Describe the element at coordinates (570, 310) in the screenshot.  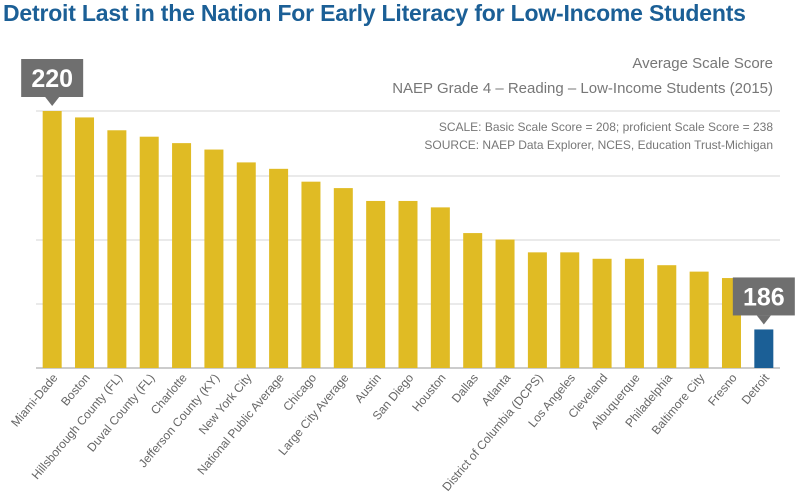
I see `bar-los-angeles` at that location.